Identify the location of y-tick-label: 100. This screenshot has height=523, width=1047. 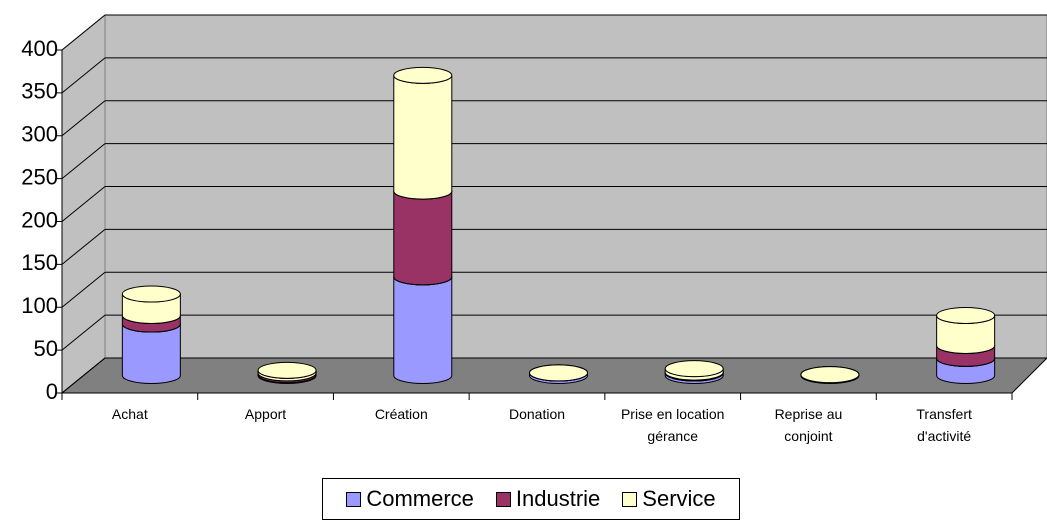
(39, 305).